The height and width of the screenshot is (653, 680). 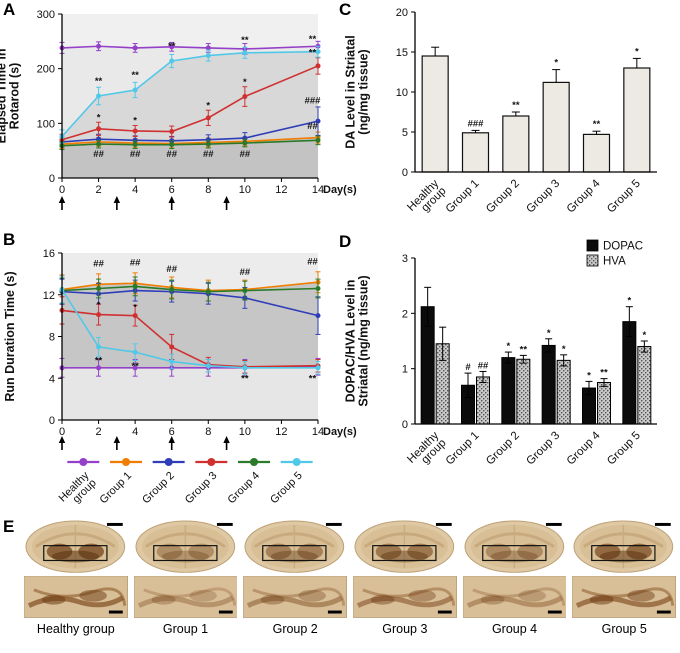 I want to click on y-axis-label: DA Level in Striatal(ng/mg tissue), so click(x=357, y=91).